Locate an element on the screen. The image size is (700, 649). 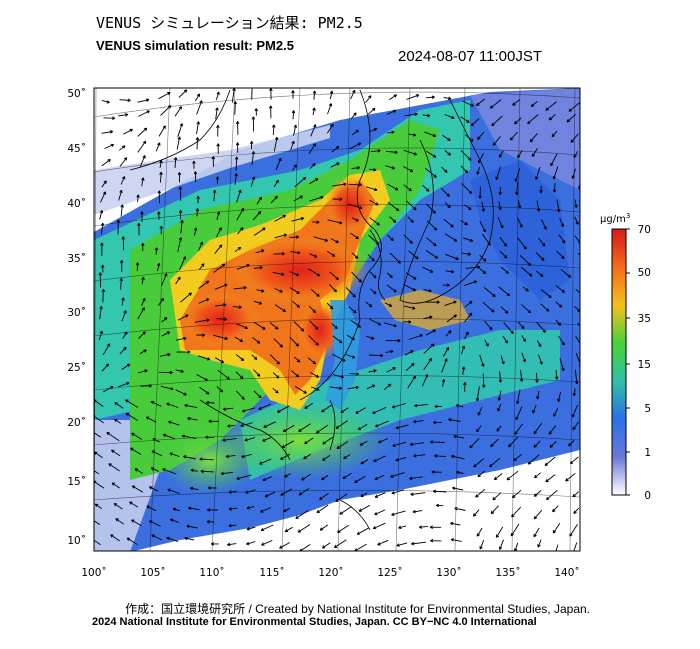
zone-east is located at coordinates (425, 310).